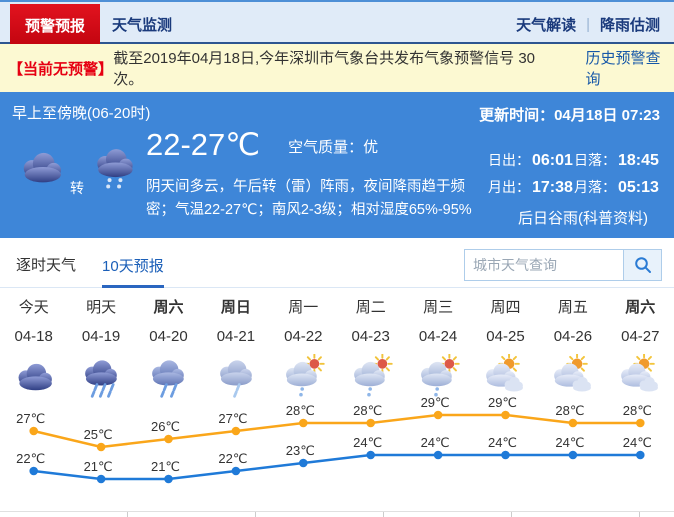 The height and width of the screenshot is (517, 674). I want to click on top-links: 天气解读 | 降雨估测, so click(588, 24).